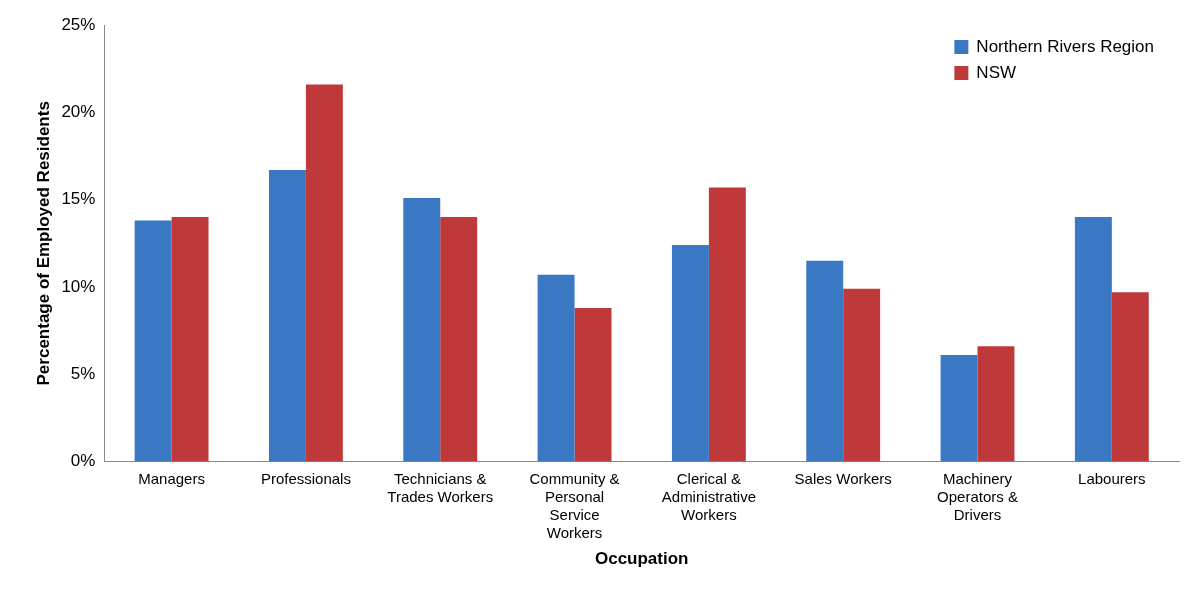 This screenshot has height=589, width=1199. I want to click on x-tick-label: Machinery Operators & Drivers, so click(977, 496).